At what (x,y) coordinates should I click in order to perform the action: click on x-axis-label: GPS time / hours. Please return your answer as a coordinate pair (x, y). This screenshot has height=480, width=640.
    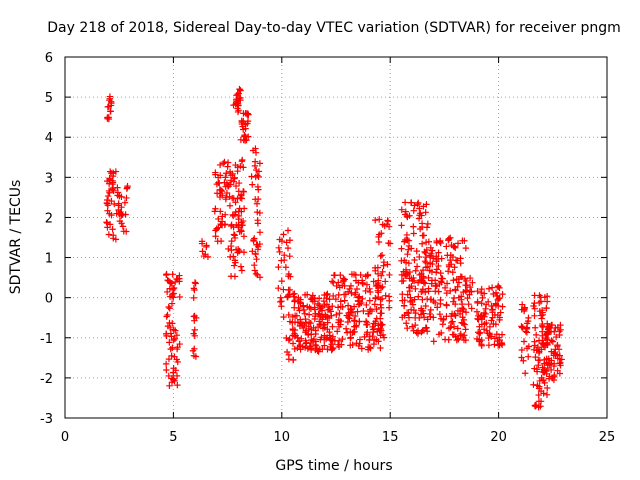
    Looking at the image, I should click on (333, 466).